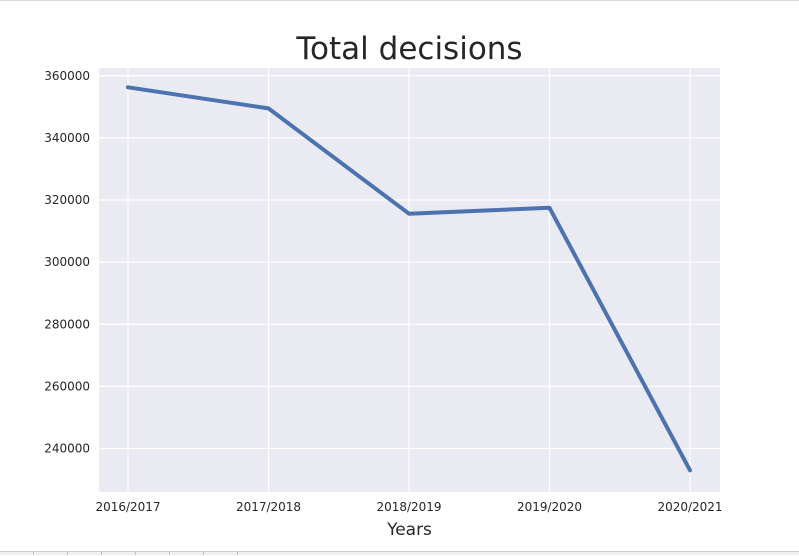 The height and width of the screenshot is (556, 799). What do you see at coordinates (689, 507) in the screenshot?
I see `x-tick-label: 2020/2021` at bounding box center [689, 507].